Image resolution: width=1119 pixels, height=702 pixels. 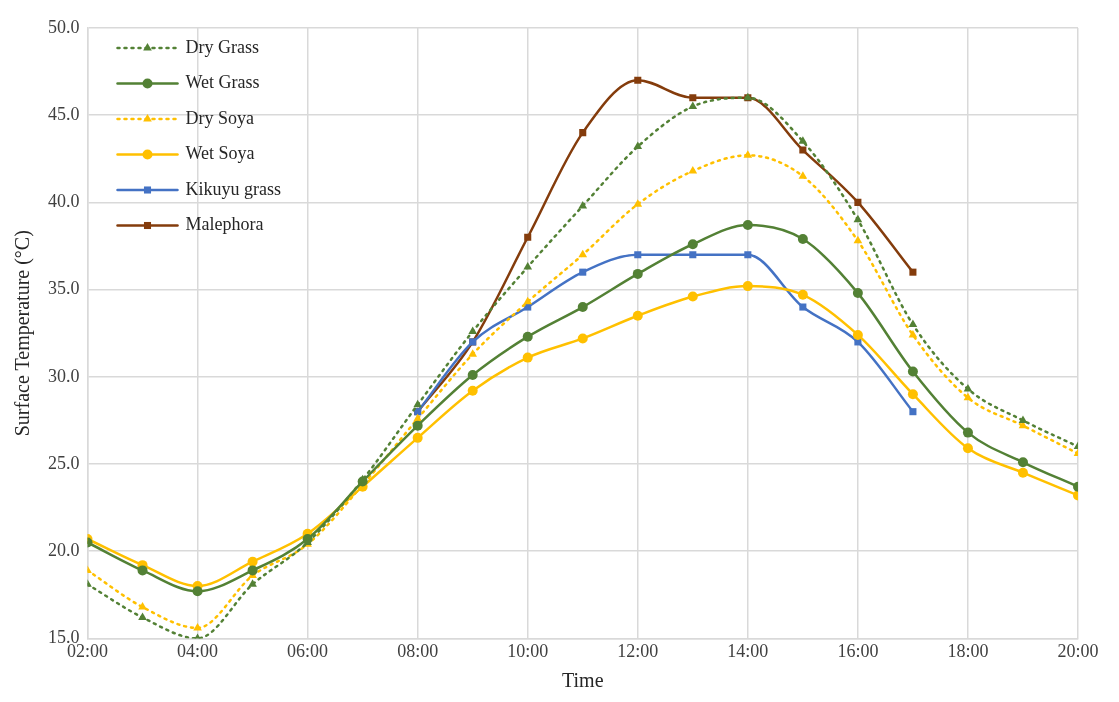 What do you see at coordinates (219, 117) in the screenshot?
I see `legend-label: Dry Soya` at bounding box center [219, 117].